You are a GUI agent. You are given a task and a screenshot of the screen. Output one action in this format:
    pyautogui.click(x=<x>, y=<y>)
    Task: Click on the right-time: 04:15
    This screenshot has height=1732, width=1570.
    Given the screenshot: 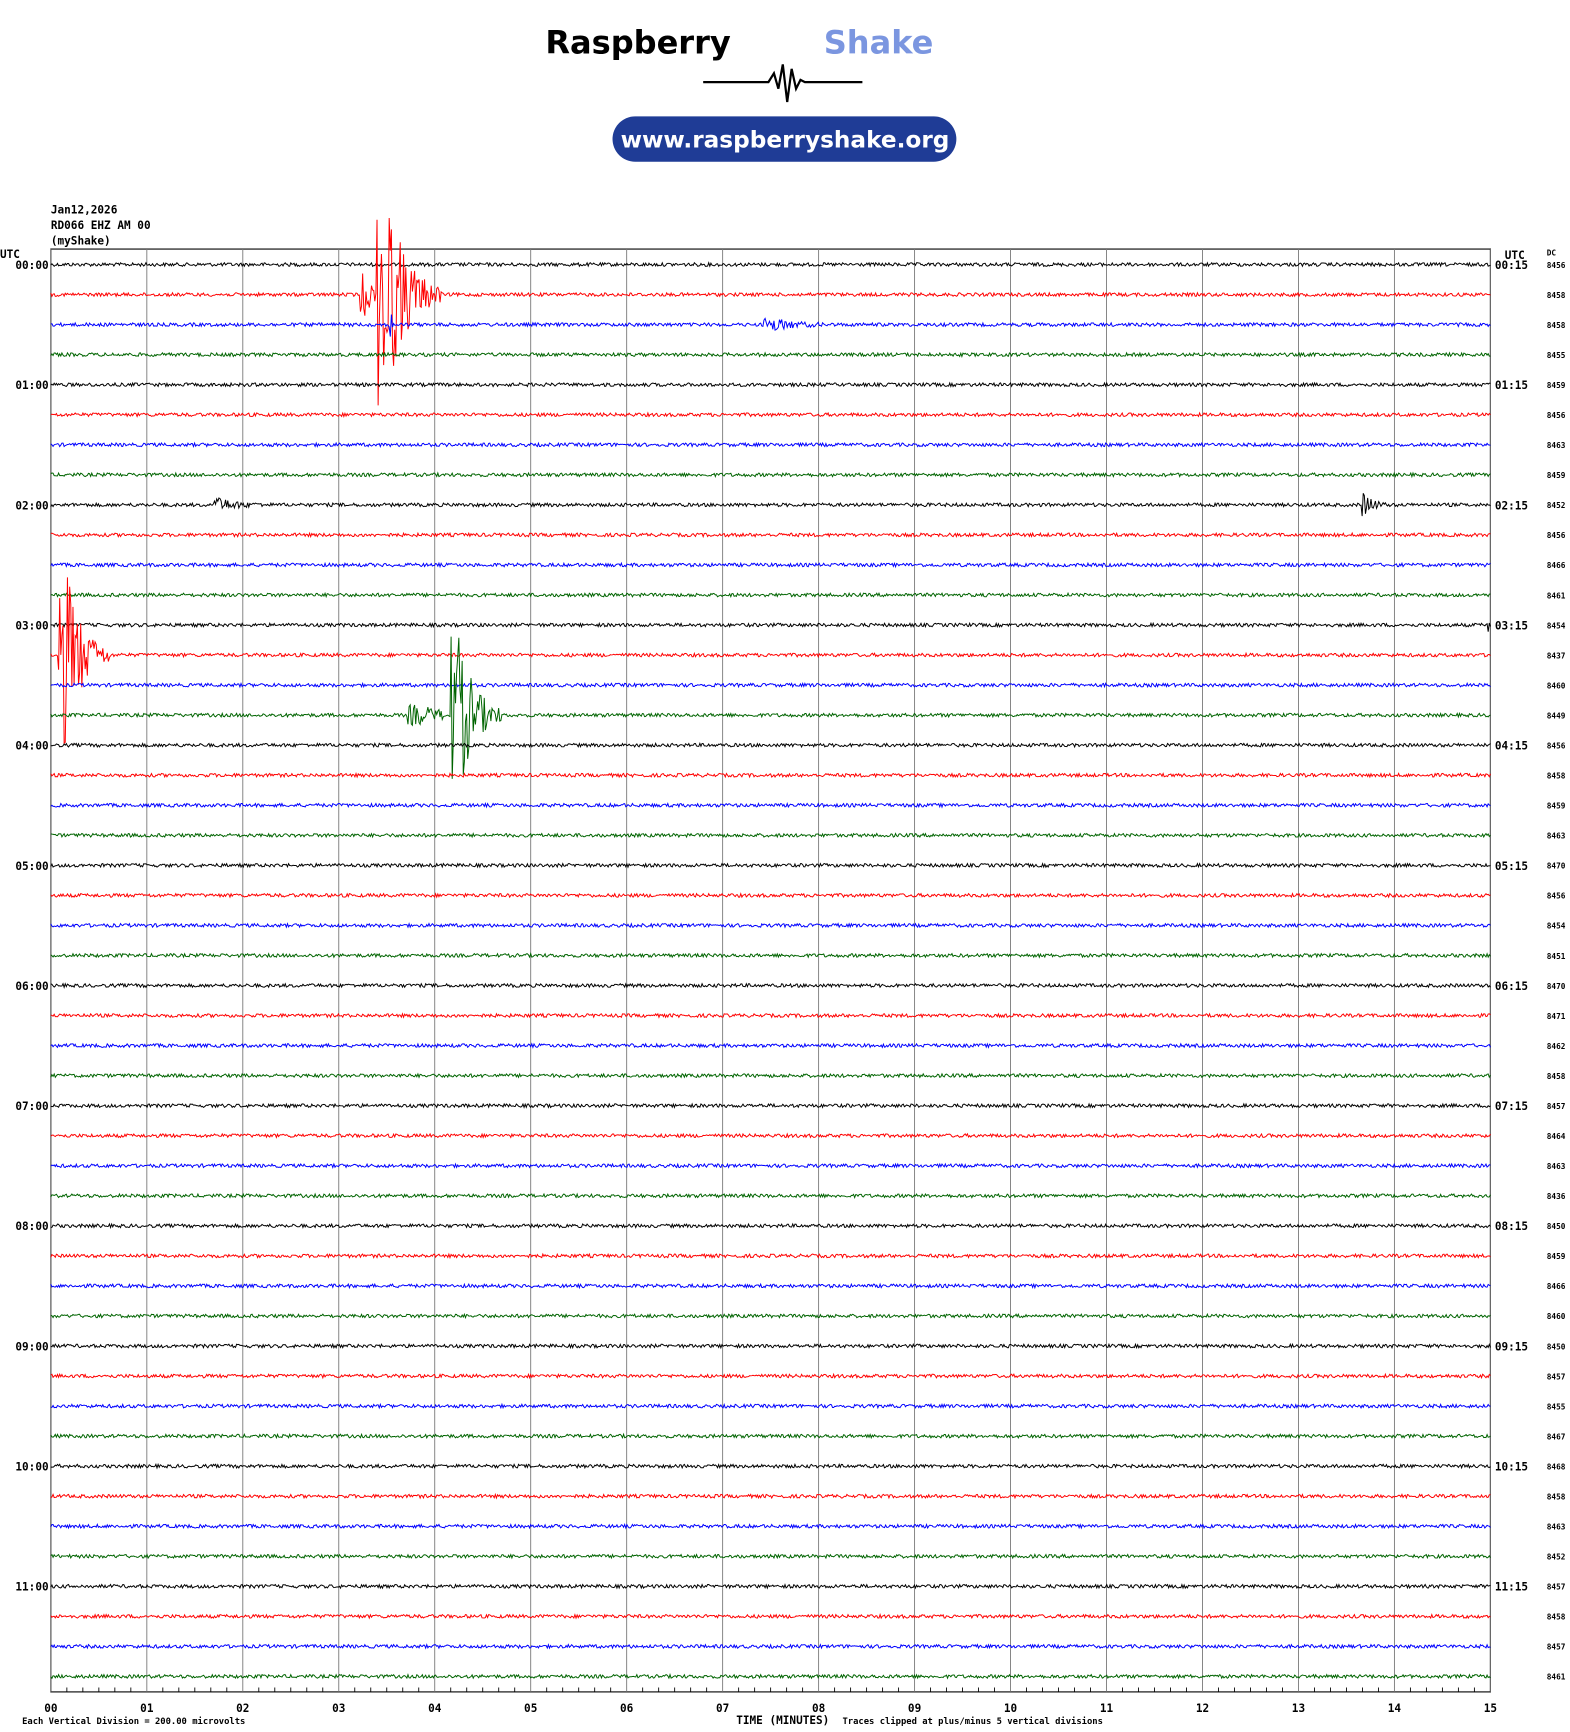 What is the action you would take?
    pyautogui.click(x=1511, y=746)
    